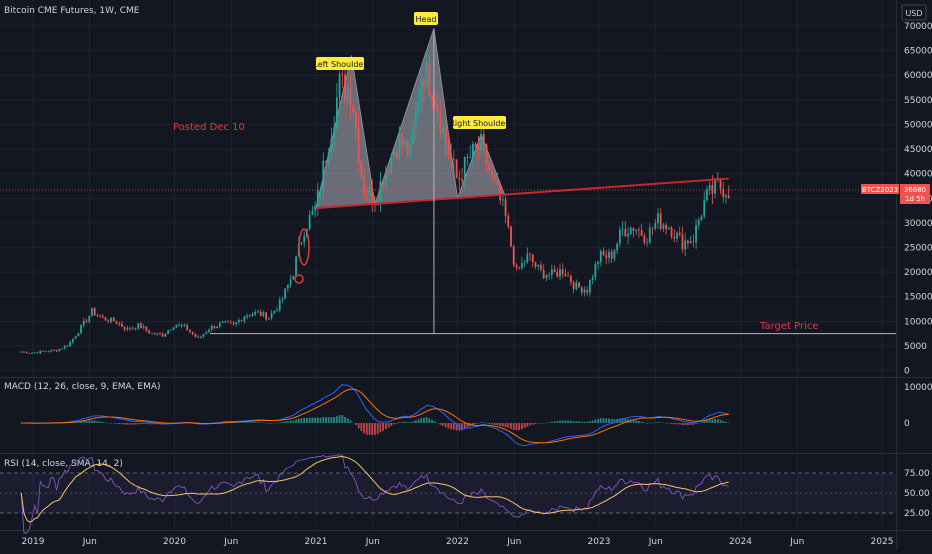 The image size is (932, 554). What do you see at coordinates (479, 123) in the screenshot?
I see `right-shoulder-label: Right Shoulder` at bounding box center [479, 123].